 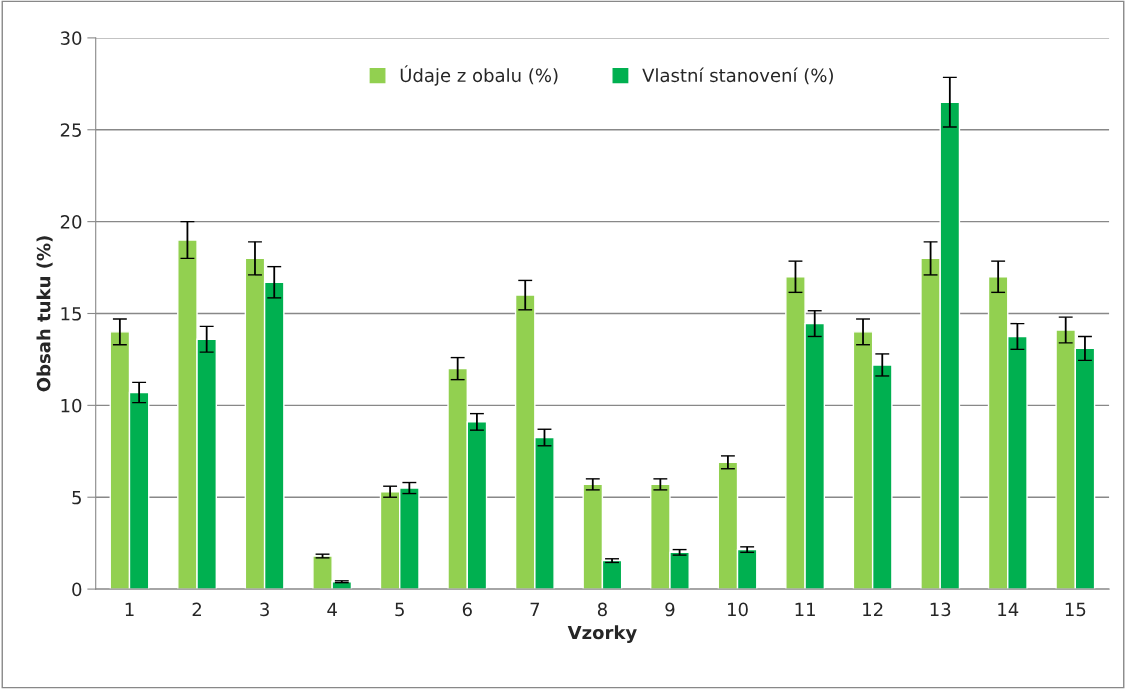 What do you see at coordinates (479, 75) in the screenshot?
I see `legend-label: Údaje z obalu (%)` at bounding box center [479, 75].